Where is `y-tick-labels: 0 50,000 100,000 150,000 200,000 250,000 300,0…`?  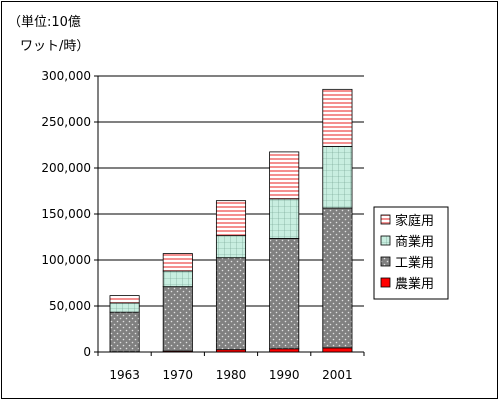
y-tick-labels: 0 50,000 100,000 150,000 200,000 250,000 300,0… is located at coordinates (66, 214).